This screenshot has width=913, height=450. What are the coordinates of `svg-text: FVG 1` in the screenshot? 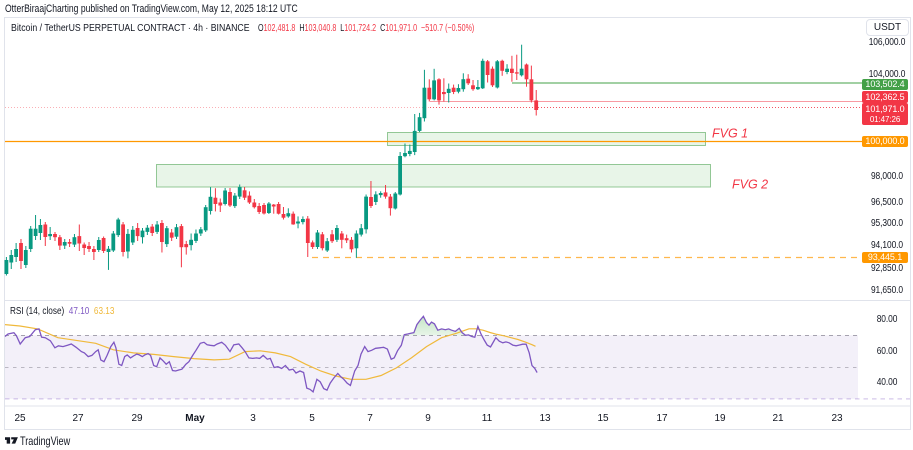 It's located at (730, 134).